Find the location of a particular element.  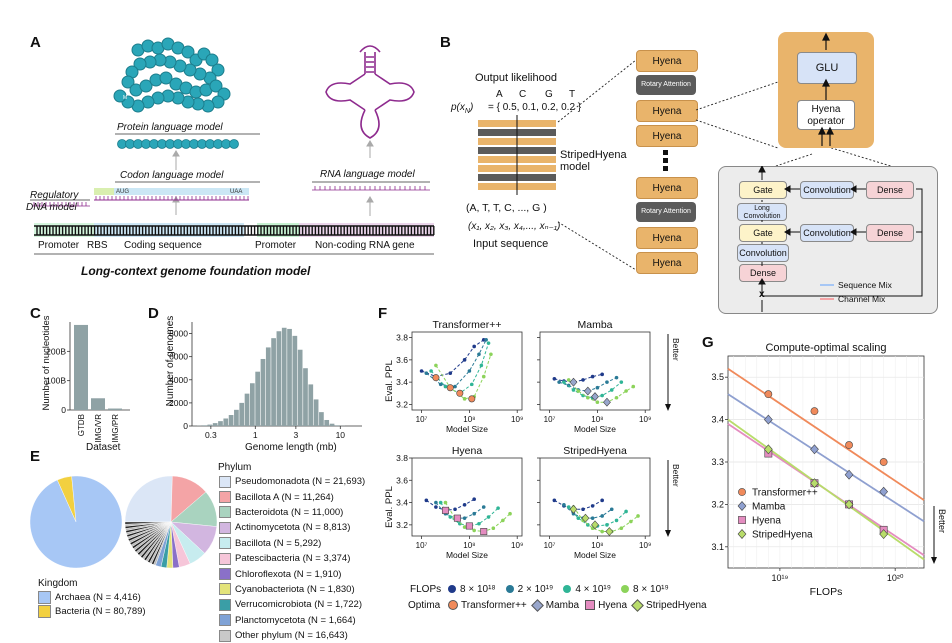

phylum-legend-item: Actinomycetota (N = 8,813) is located at coordinates (292, 527).